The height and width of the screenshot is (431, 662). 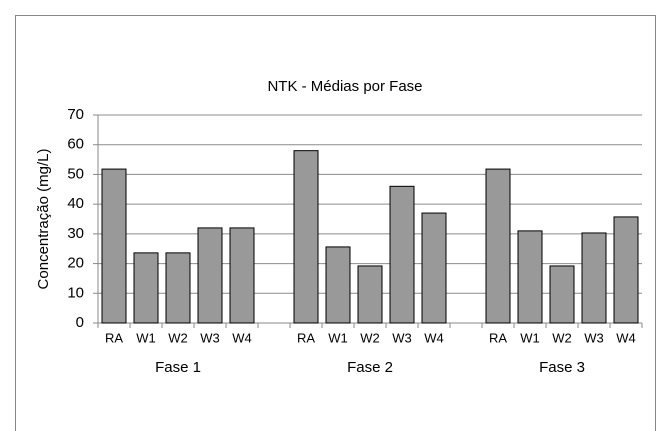 What do you see at coordinates (75, 233) in the screenshot?
I see `y-tick-label: 30` at bounding box center [75, 233].